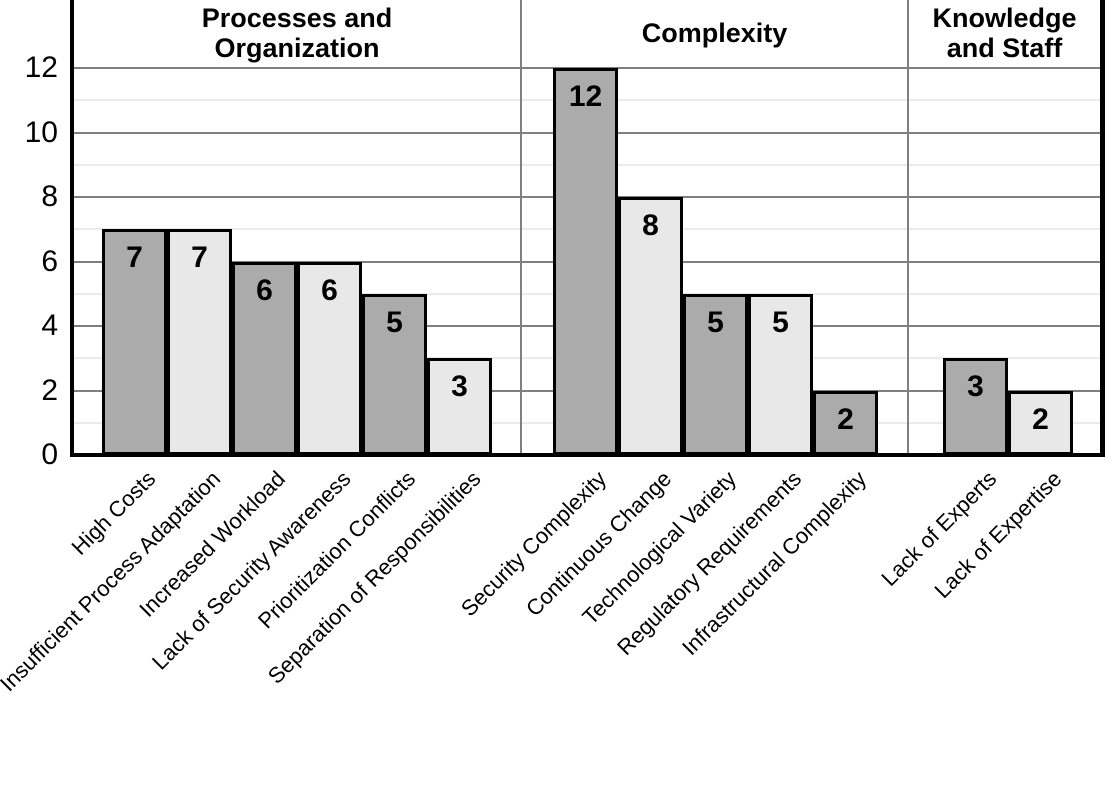  What do you see at coordinates (41, 67) in the screenshot?
I see `y-tick-label: 12` at bounding box center [41, 67].